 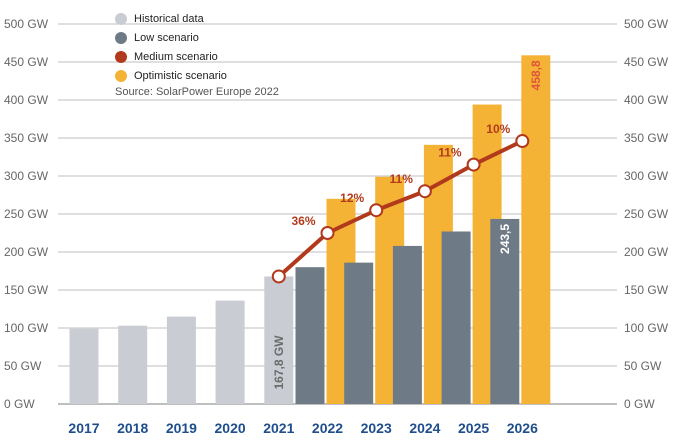 I want to click on y-tick-label-left: 350 GW, so click(x=26, y=138).